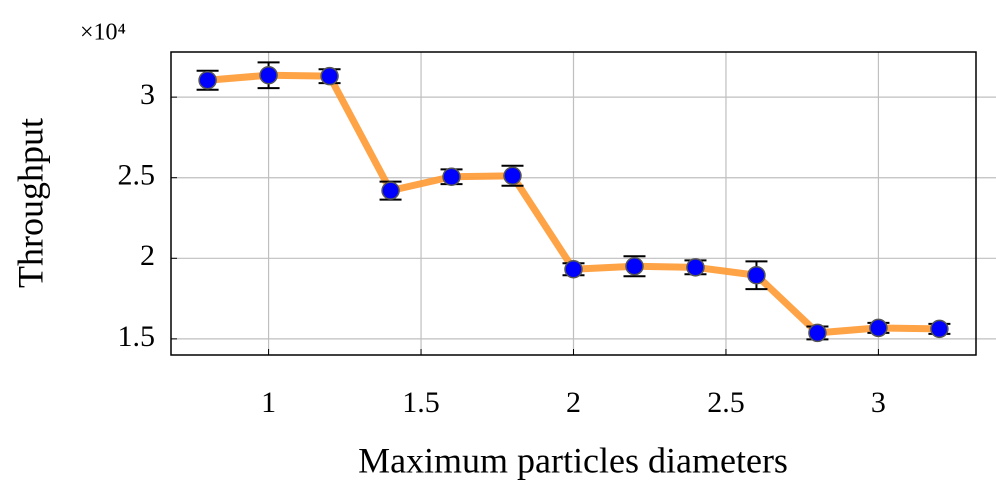  Describe the element at coordinates (137, 175) in the screenshot. I see `y-tick-label: 2.5` at that location.